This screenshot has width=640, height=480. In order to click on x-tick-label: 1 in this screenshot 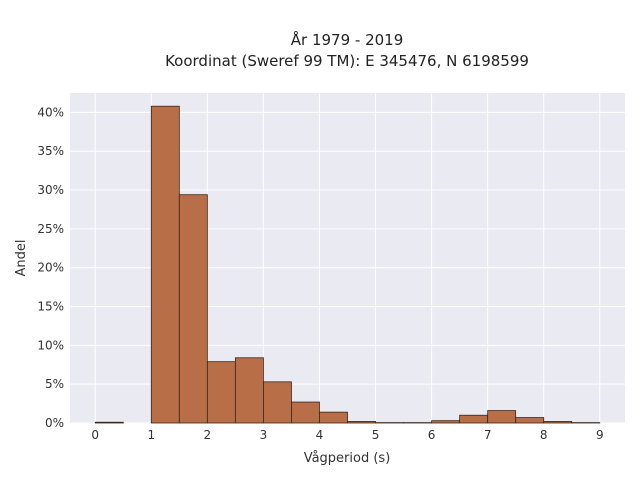, I will do `click(151, 435)`.